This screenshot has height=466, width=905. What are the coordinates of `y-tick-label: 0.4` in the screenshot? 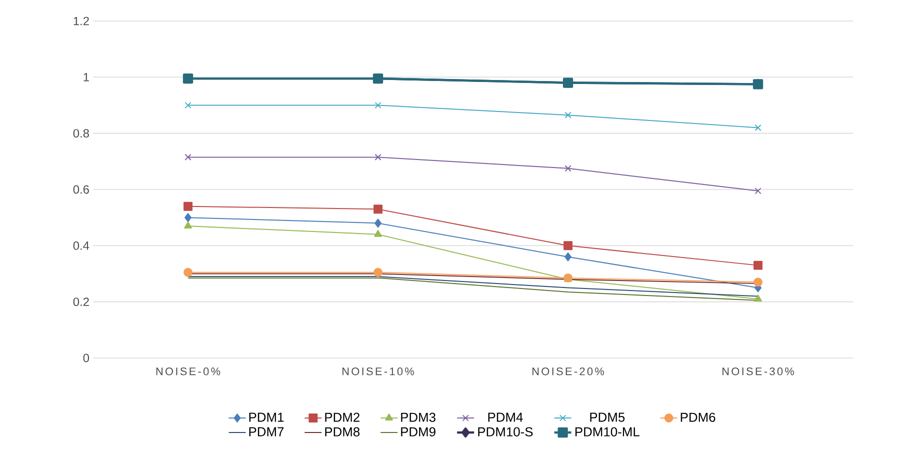 It's located at (81, 245).